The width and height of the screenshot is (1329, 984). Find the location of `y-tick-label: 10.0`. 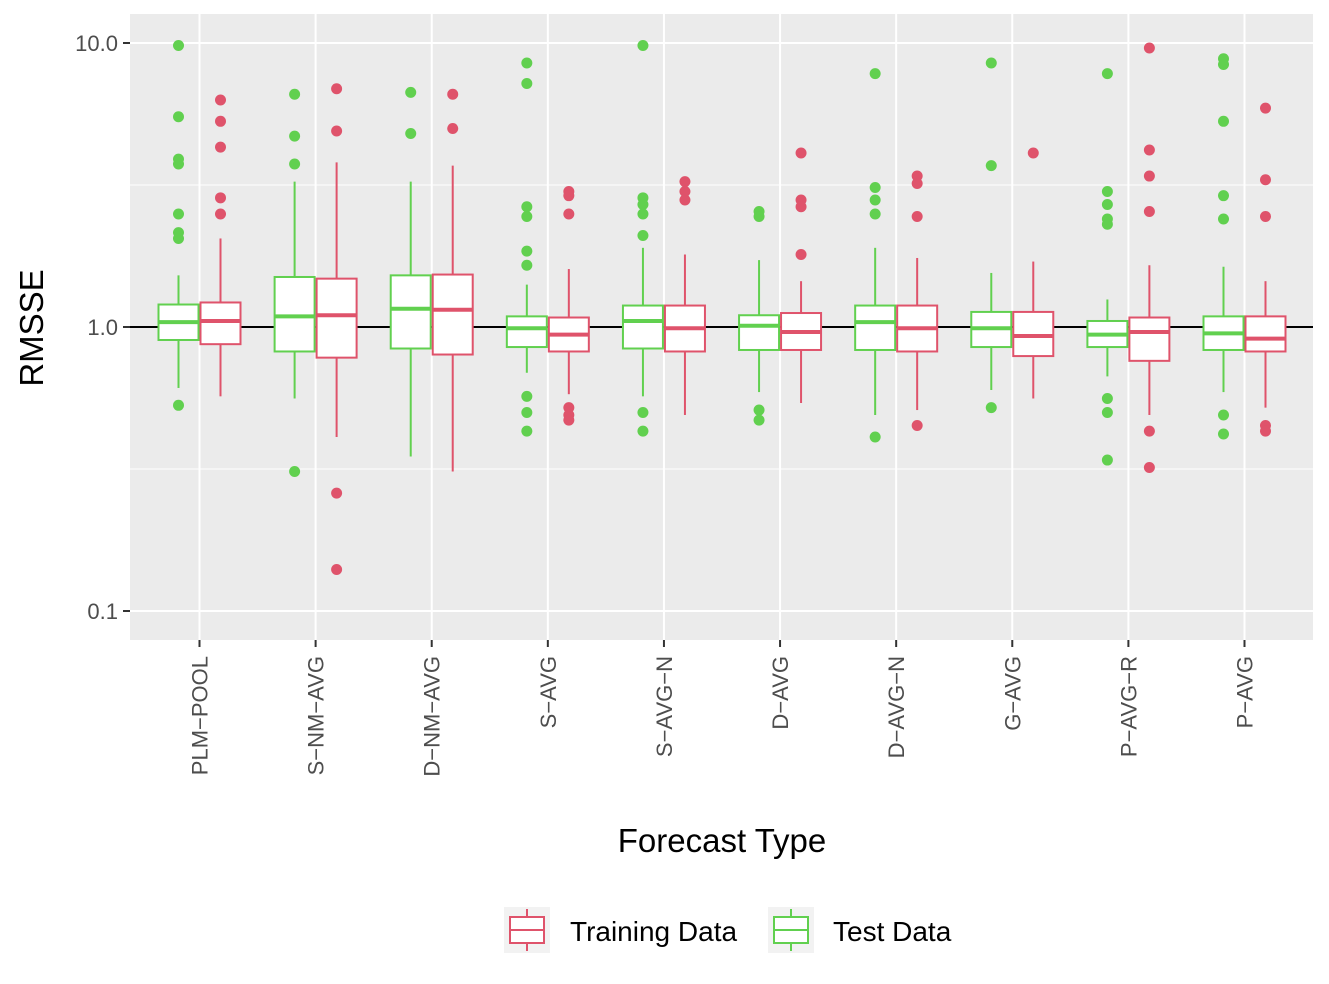

y-tick-label: 10.0 is located at coordinates (96, 43).